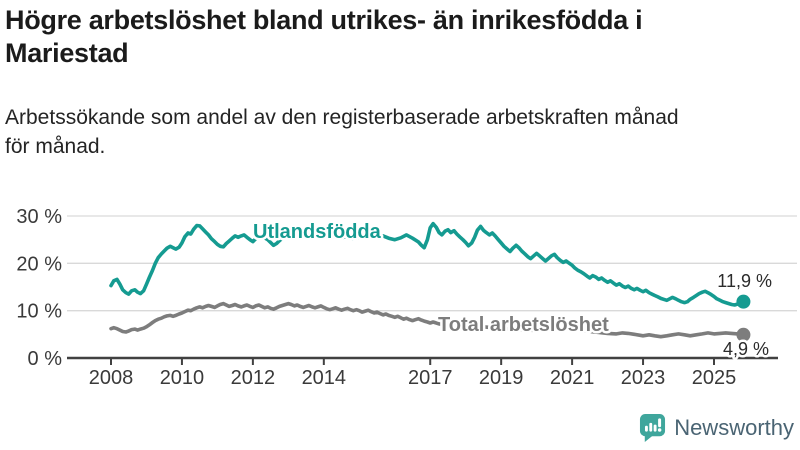 The width and height of the screenshot is (800, 450). I want to click on newsworthy-speech-bubble-bar-chart-icon, so click(653, 428).